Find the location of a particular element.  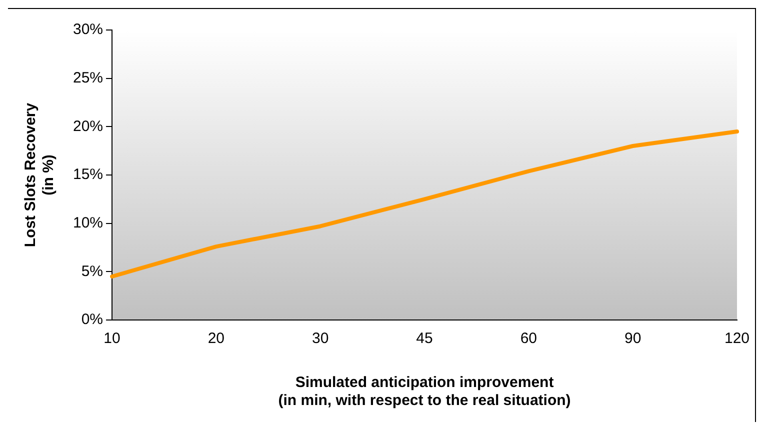

y-axis-title: Lost Slots Recovery (in %) is located at coordinates (40, 175).